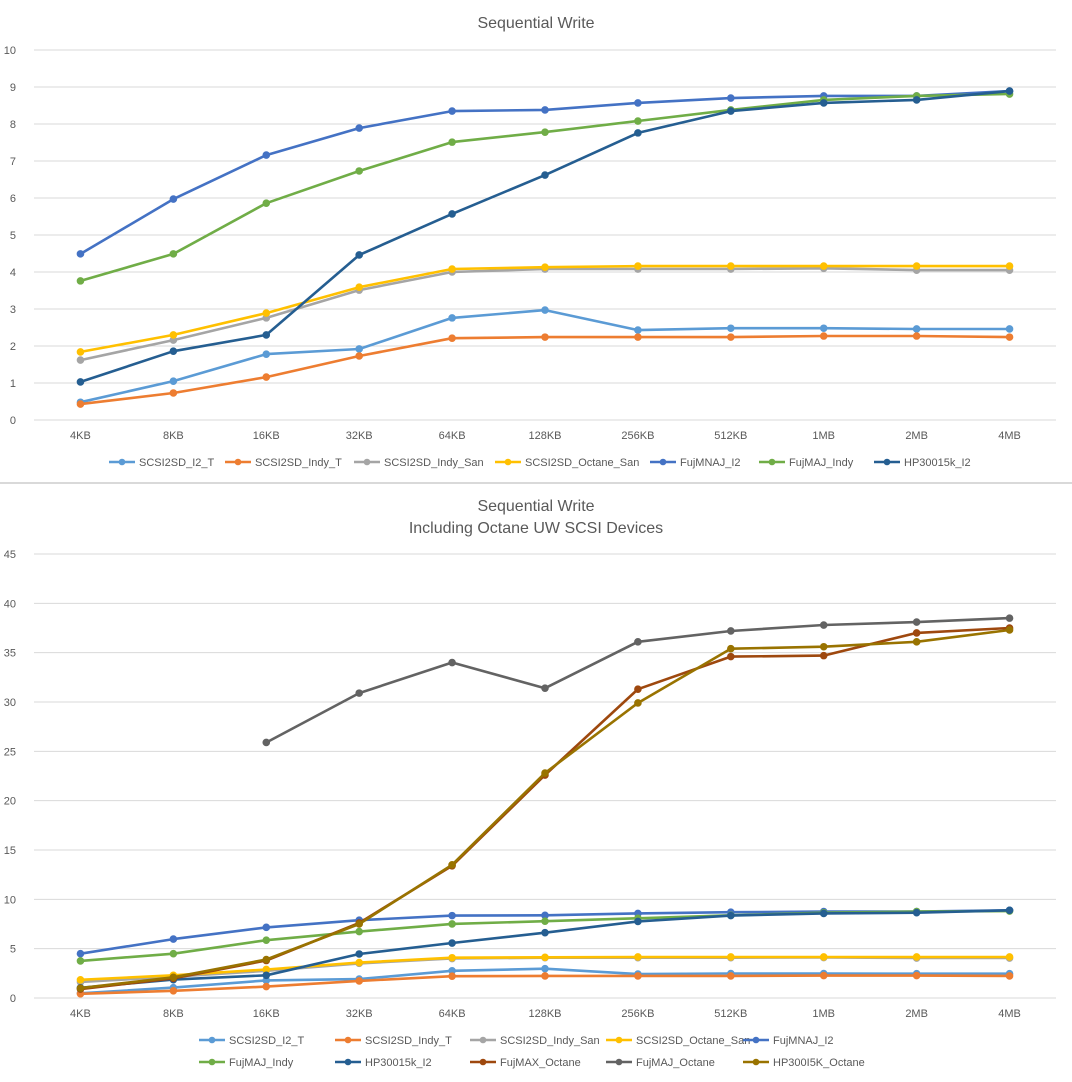  I want to click on x-tick-label: 64KB, so click(452, 1014).